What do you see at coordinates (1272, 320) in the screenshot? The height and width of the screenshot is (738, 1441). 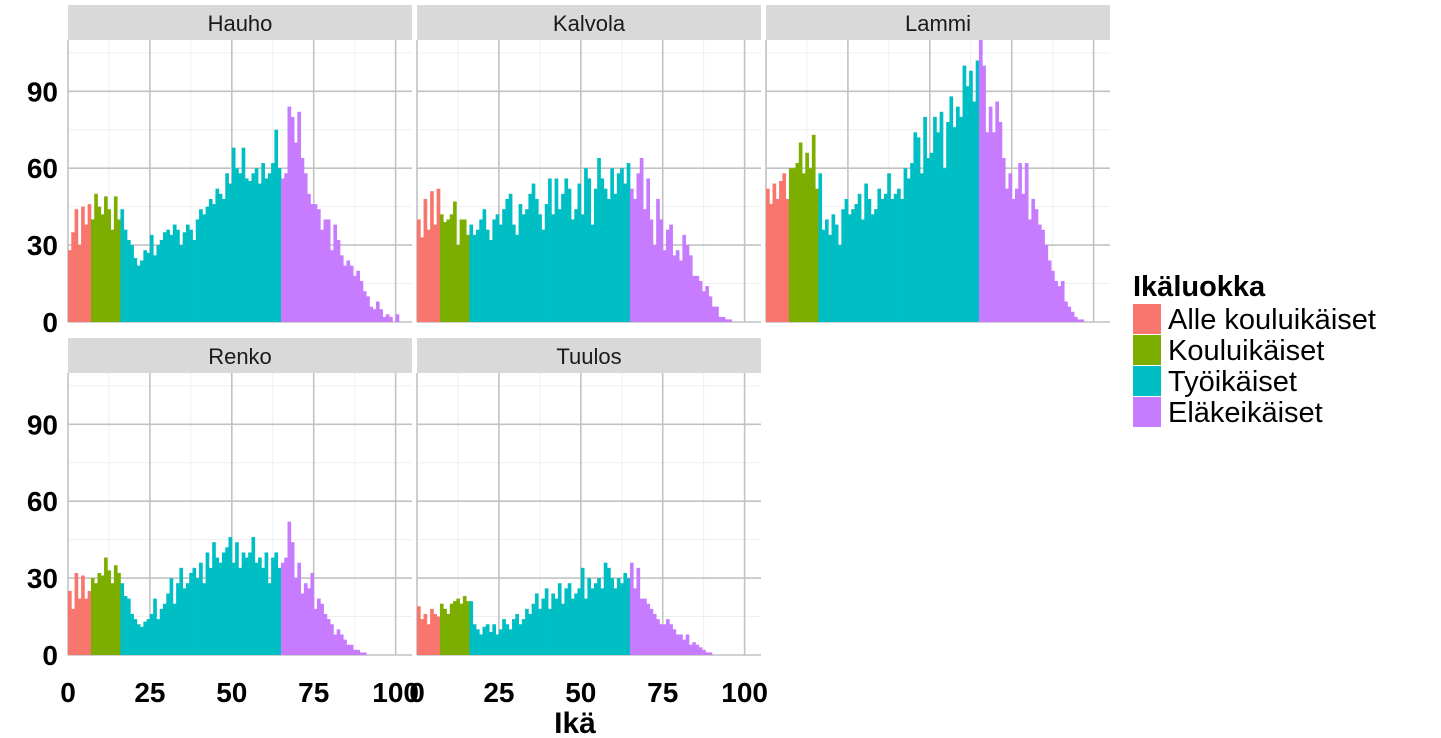 I see `legend-item-label: Alle kouluikäiset` at bounding box center [1272, 320].